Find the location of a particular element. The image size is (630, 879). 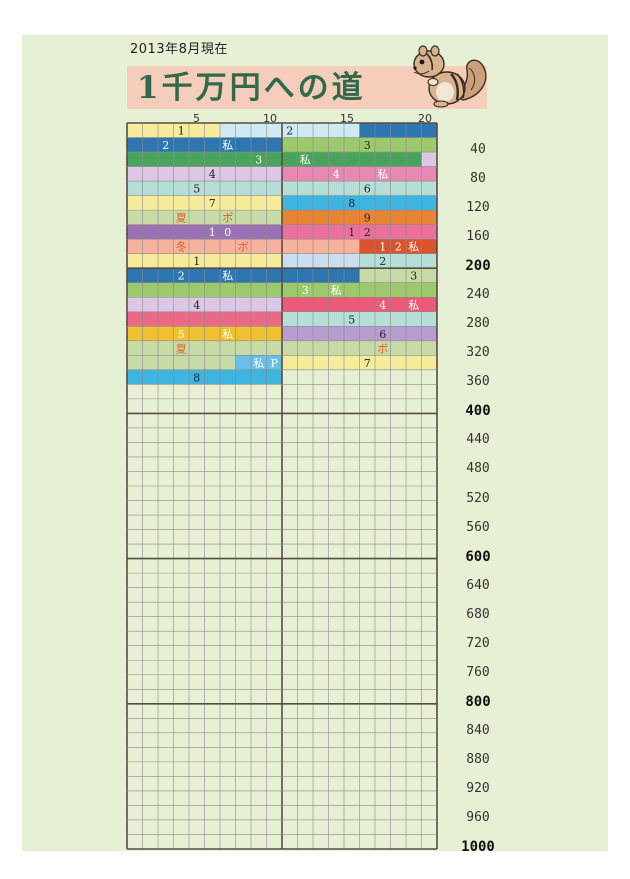

milestone-label: 320 is located at coordinates (478, 353).